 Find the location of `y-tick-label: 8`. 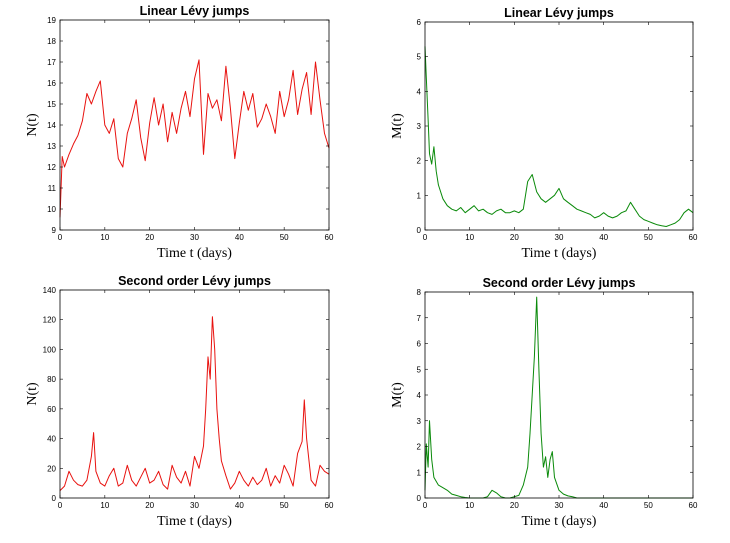

y-tick-label: 8 is located at coordinates (419, 292).